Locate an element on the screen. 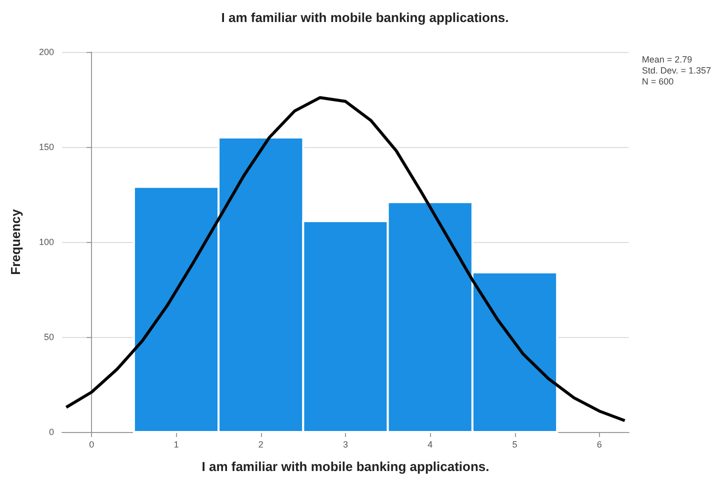  y-tick-label: 200 is located at coordinates (46, 52).